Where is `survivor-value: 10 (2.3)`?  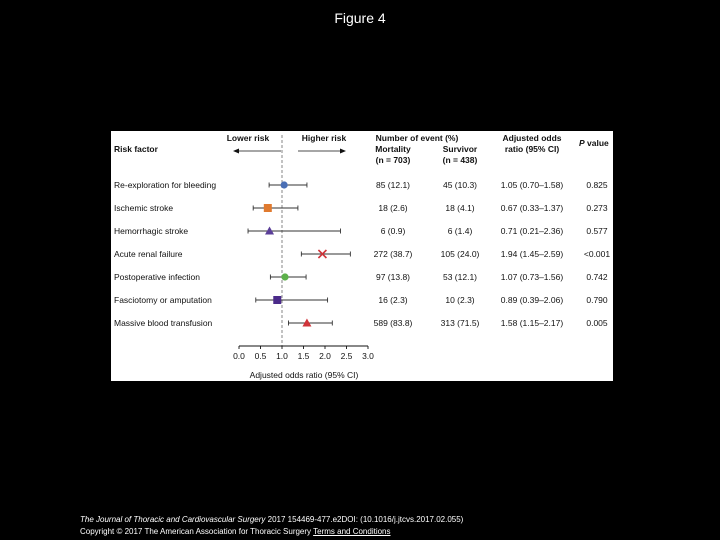 survivor-value: 10 (2.3) is located at coordinates (459, 300).